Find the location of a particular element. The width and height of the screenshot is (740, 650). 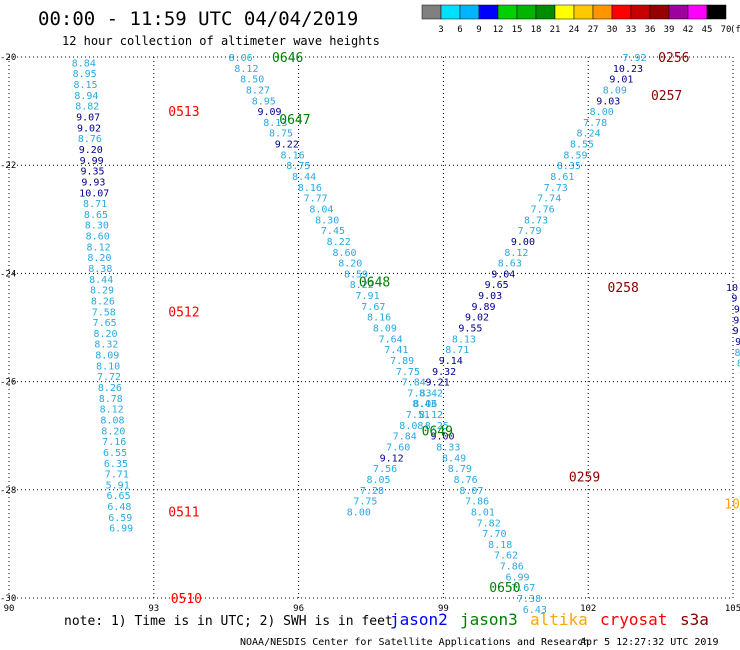

footer-timestamp: Apr 5 12:27:32 UTC 2019 is located at coordinates (649, 642).